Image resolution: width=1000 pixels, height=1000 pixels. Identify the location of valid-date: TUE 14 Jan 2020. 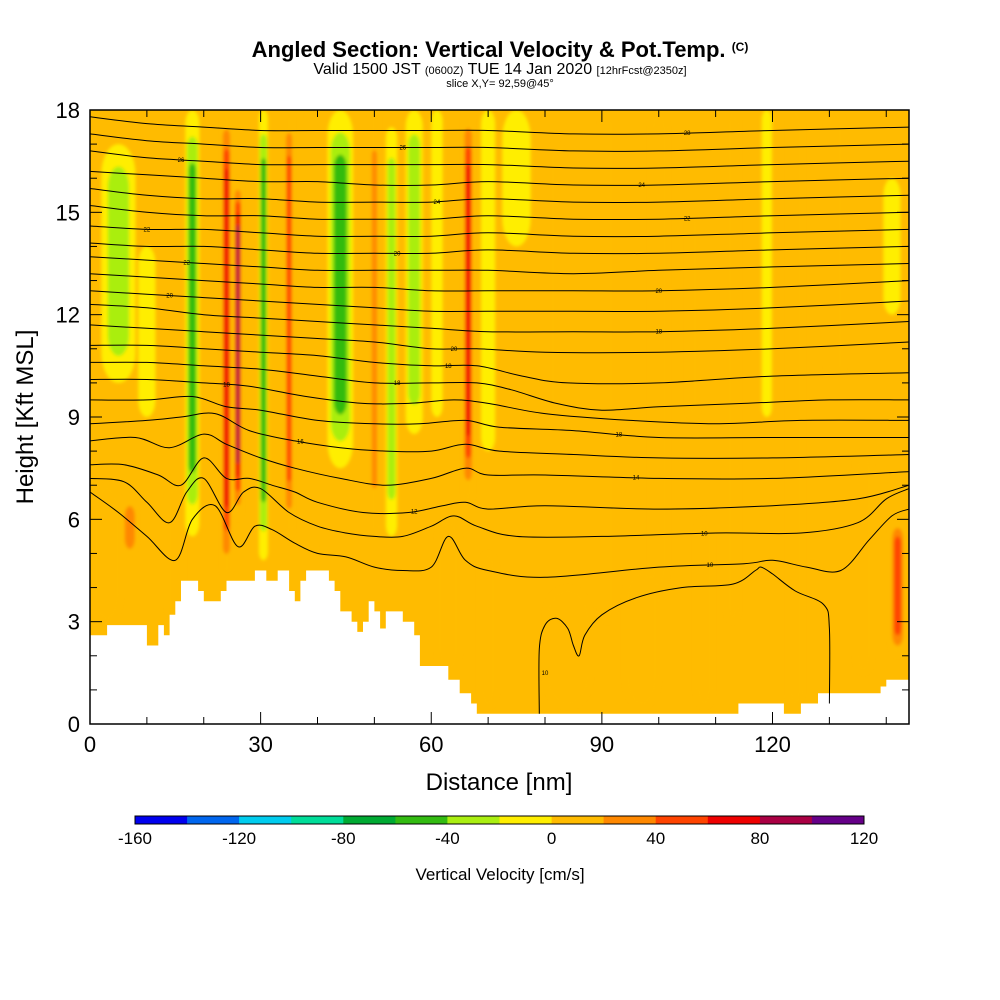
(530, 69).